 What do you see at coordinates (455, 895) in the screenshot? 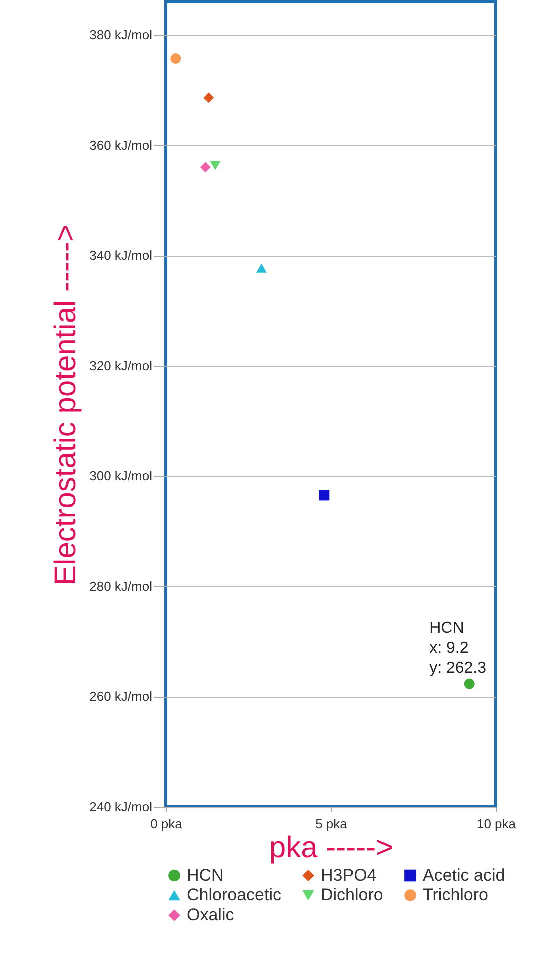
I see `legend-label: Trichloro` at bounding box center [455, 895].